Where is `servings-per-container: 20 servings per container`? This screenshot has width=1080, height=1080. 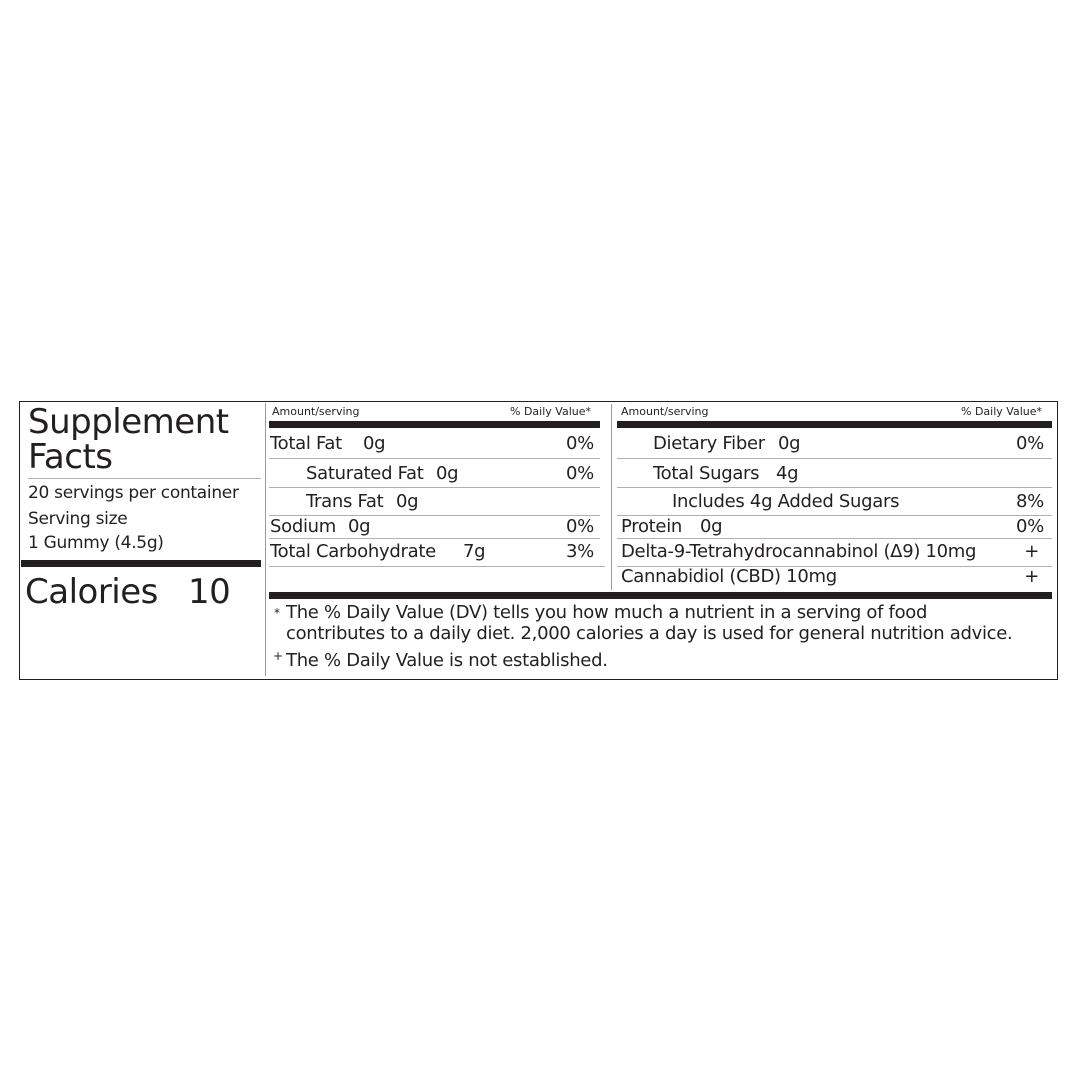
servings-per-container: 20 servings per container is located at coordinates (133, 493).